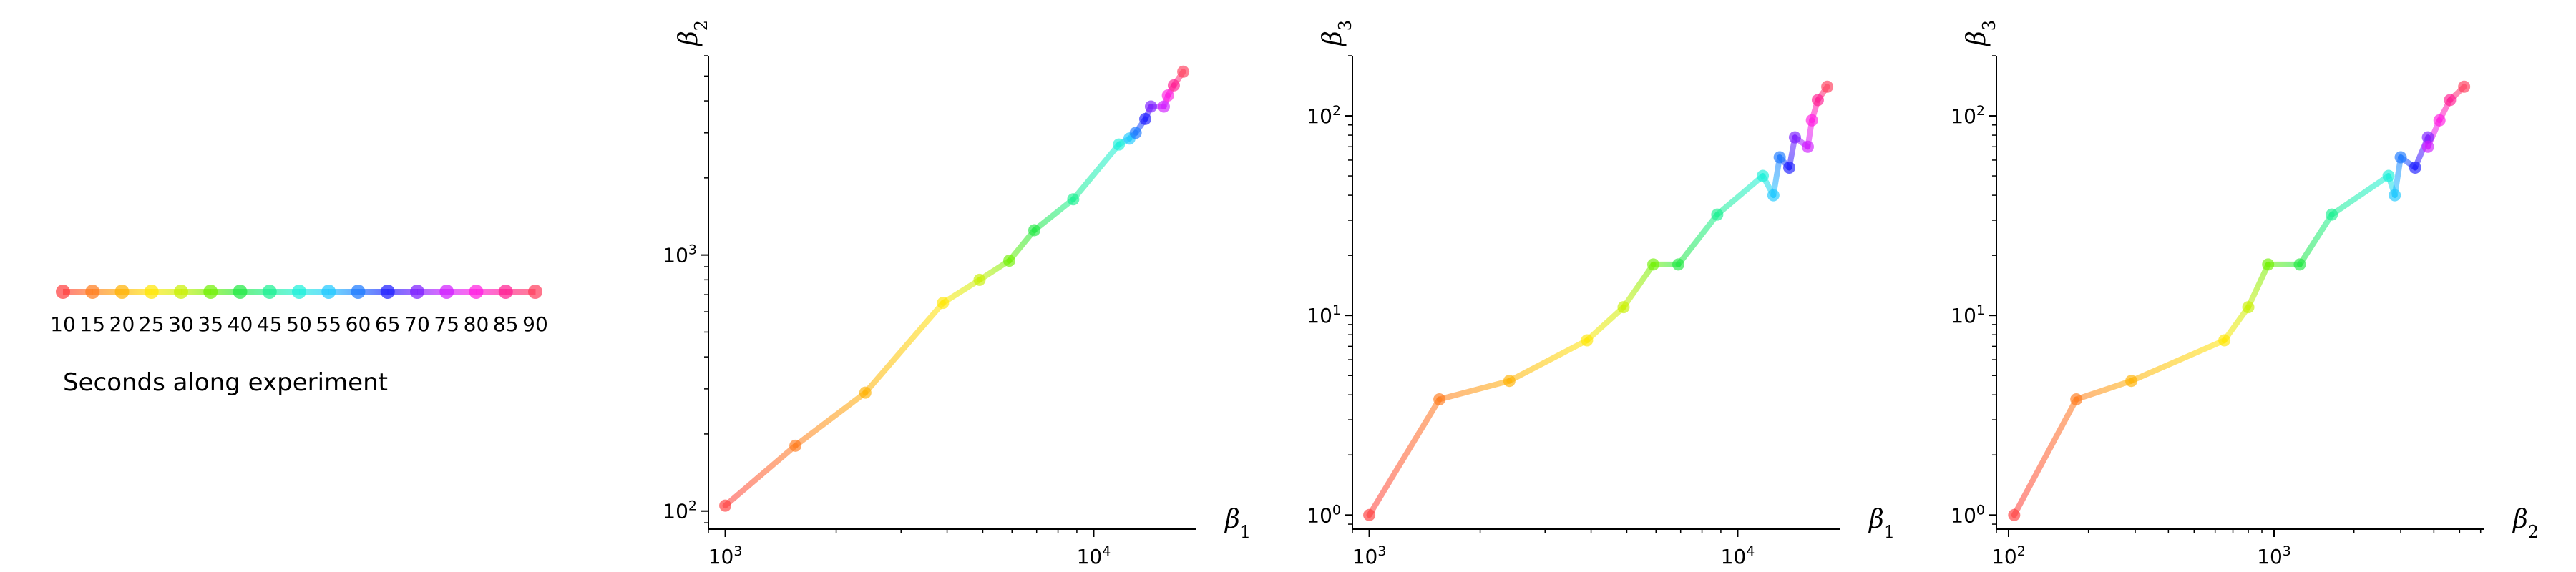 Image resolution: width=2576 pixels, height=572 pixels. I want to click on x-tick-label: 10³, so click(1369, 555).